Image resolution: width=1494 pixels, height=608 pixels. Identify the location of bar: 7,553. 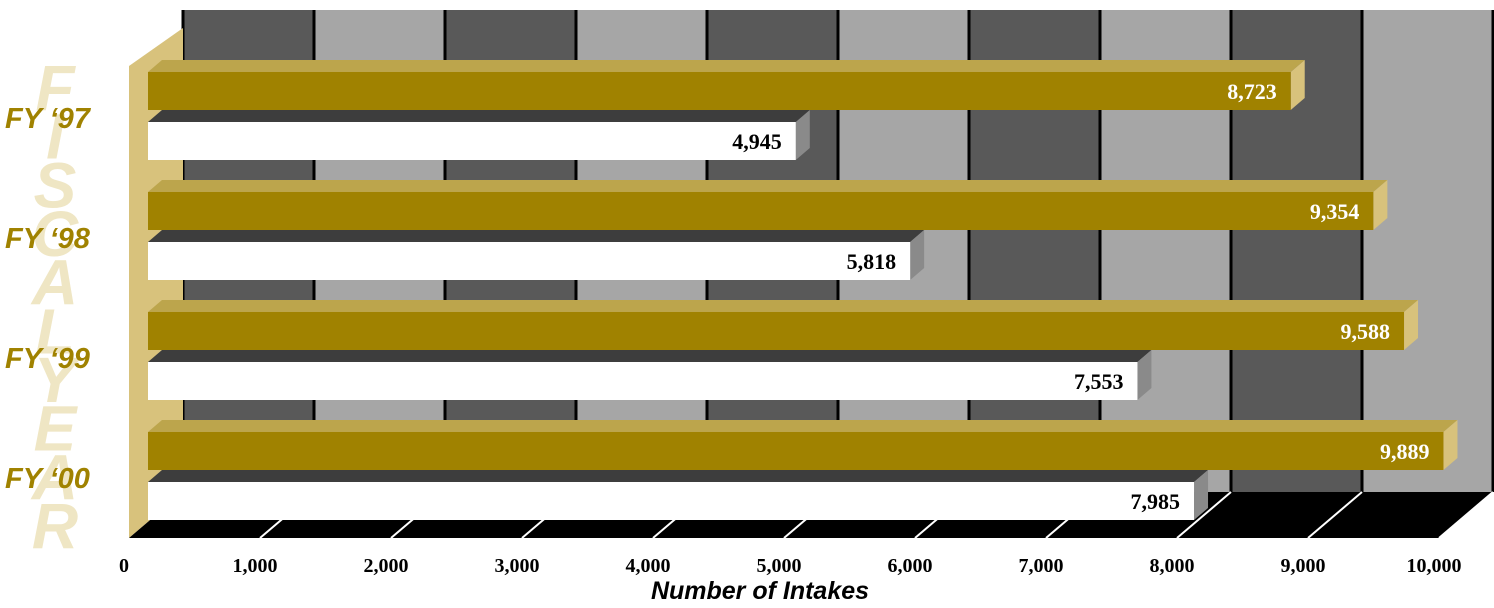
(650, 375).